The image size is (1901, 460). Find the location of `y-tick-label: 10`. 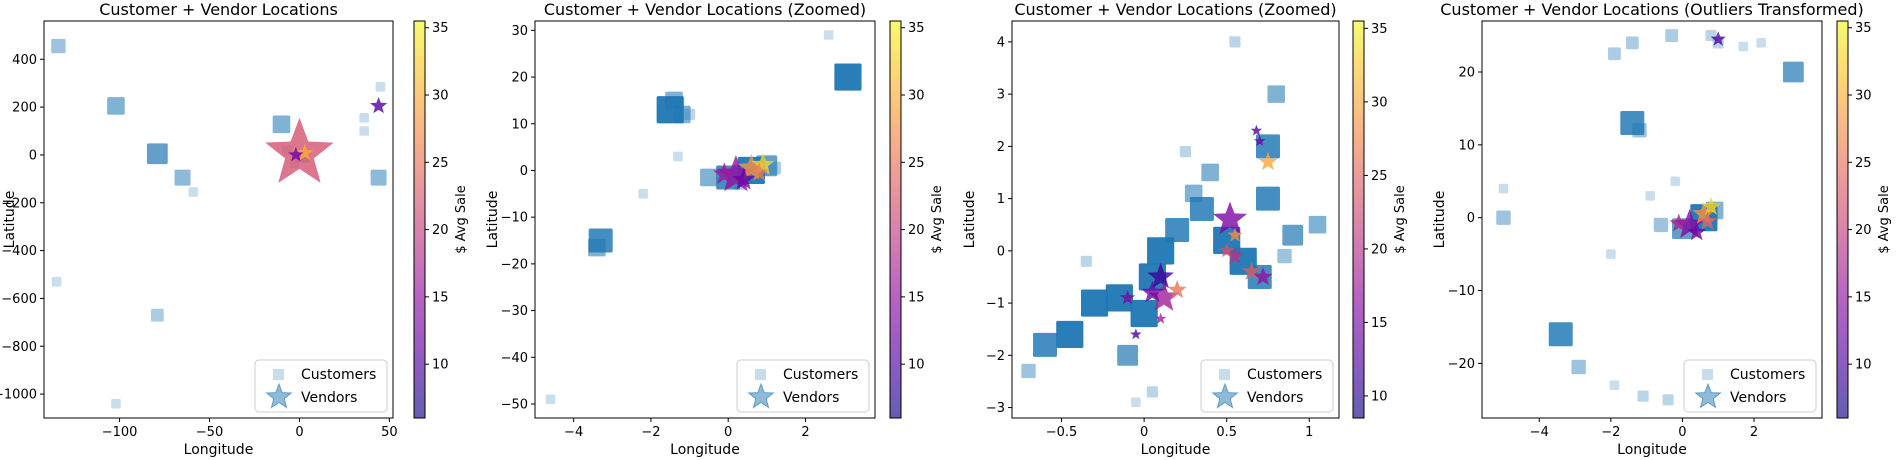

y-tick-label: 10 is located at coordinates (519, 124).